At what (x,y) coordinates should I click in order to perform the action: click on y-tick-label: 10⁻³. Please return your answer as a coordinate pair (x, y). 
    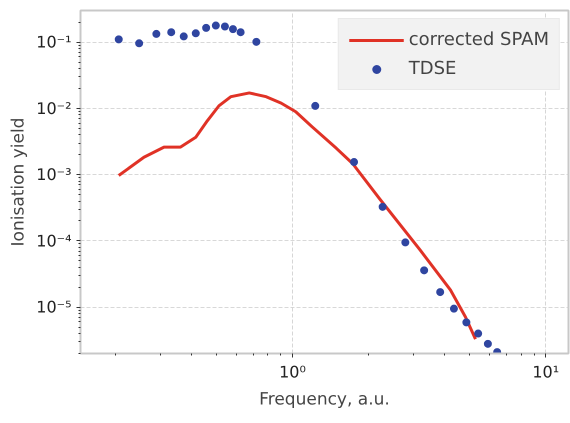
    Looking at the image, I should click on (54, 174).